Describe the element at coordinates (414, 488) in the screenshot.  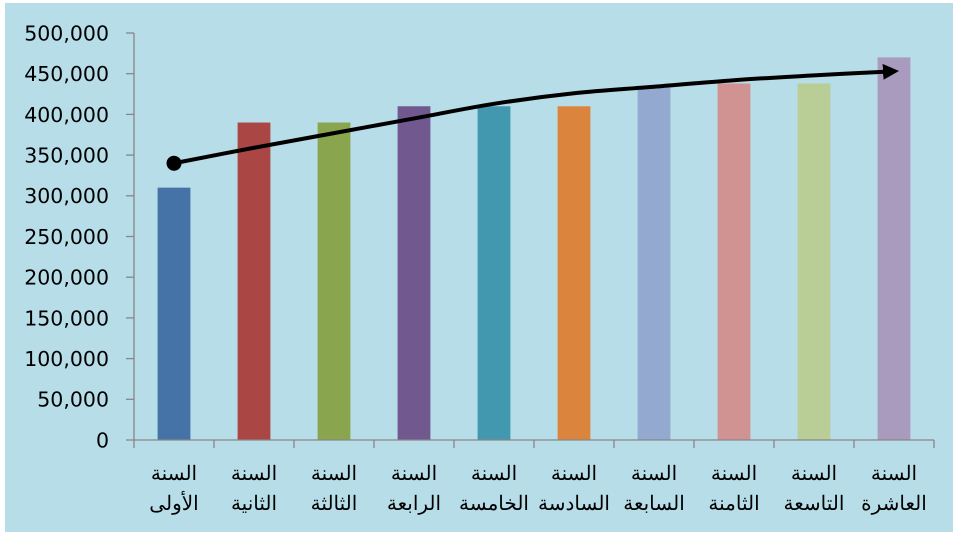
I see `x-tick-label: السنة الرابعة` at that location.